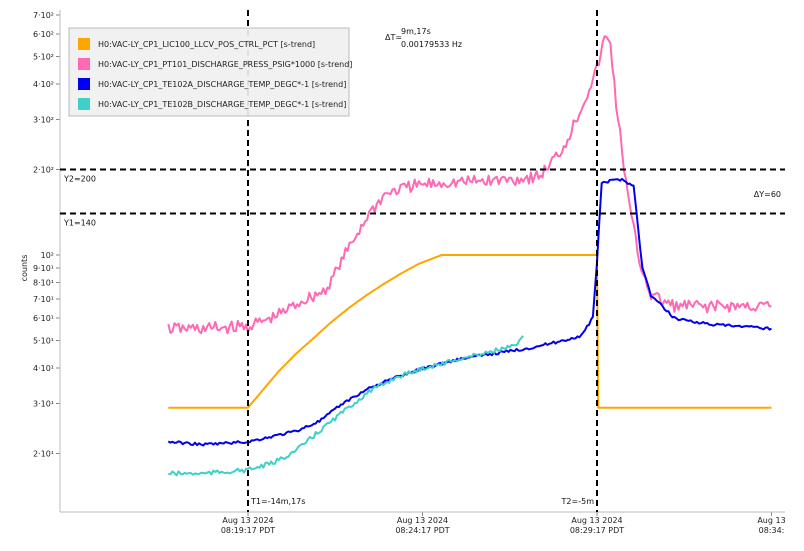 Image resolution: width=804 pixels, height=551 pixels. I want to click on cursor-t1-label: T1=-14m,17s, so click(277, 501).